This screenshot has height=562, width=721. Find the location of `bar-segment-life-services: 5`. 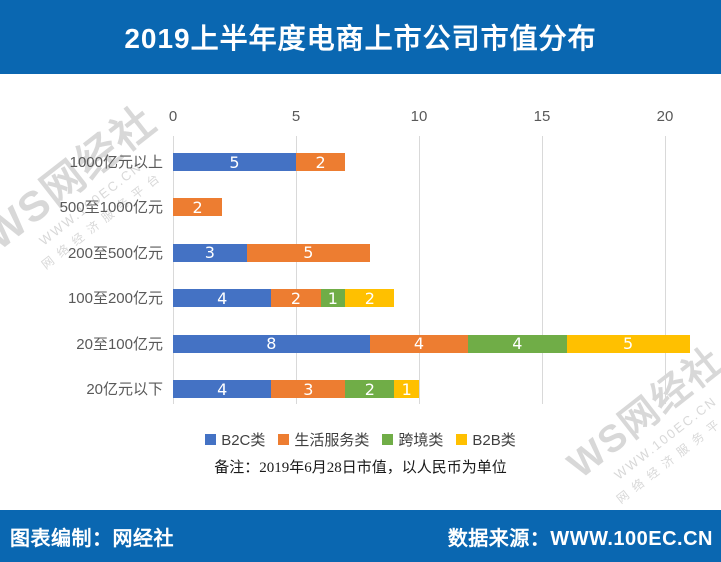

bar-segment-life-services: 5 is located at coordinates (308, 252).